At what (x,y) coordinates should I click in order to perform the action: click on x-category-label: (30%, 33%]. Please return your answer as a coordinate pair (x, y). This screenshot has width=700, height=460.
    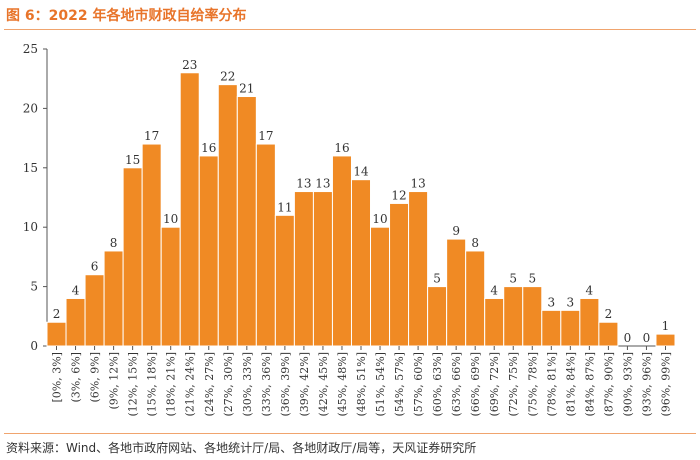
    Looking at the image, I should click on (247, 384).